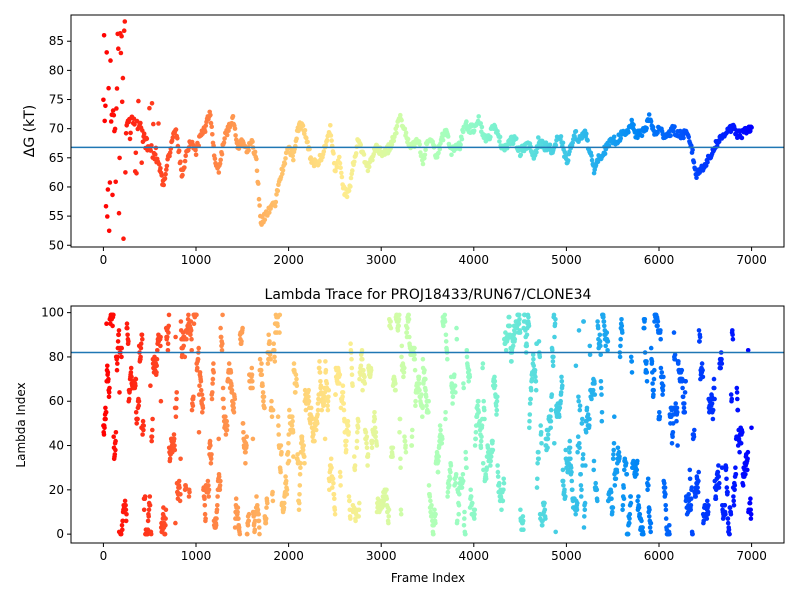 The height and width of the screenshot is (600, 800). I want to click on bottom-y-tick-label: 0, so click(60, 534).